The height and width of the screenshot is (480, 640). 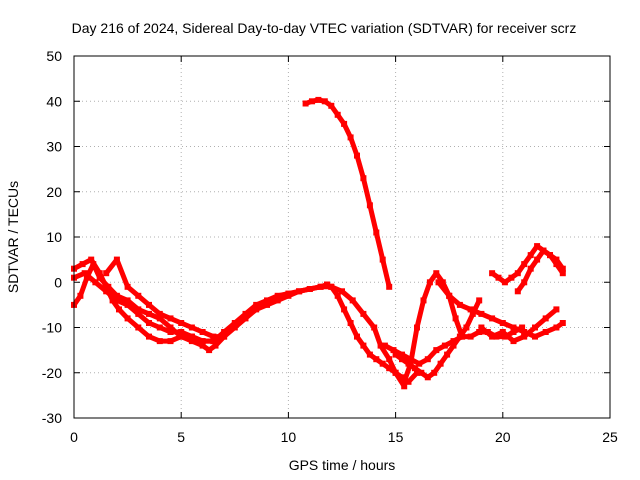 What do you see at coordinates (58, 282) in the screenshot?
I see `y-tick-label: 0` at bounding box center [58, 282].